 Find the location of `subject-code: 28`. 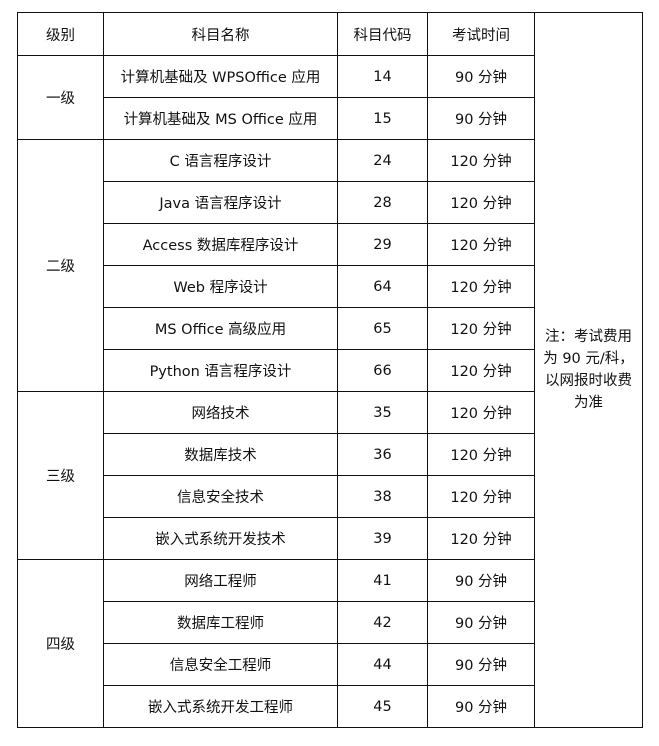

subject-code: 28 is located at coordinates (382, 202).